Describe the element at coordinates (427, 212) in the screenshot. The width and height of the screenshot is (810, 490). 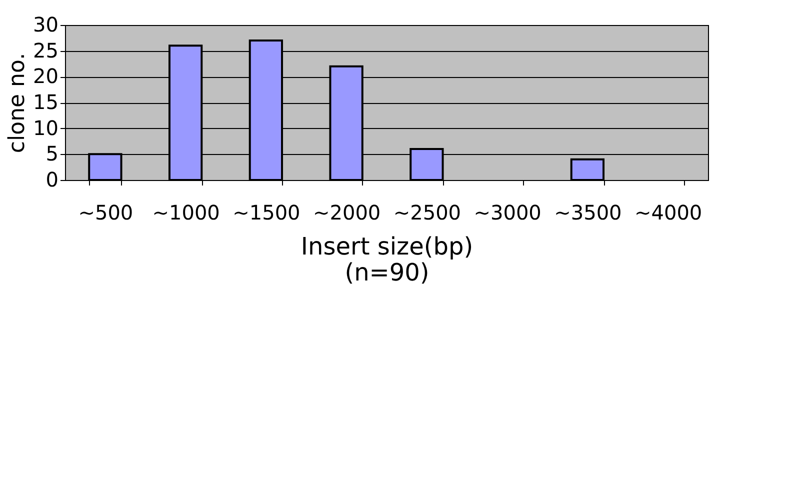
I see `x-tick-label: ~2500` at that location.